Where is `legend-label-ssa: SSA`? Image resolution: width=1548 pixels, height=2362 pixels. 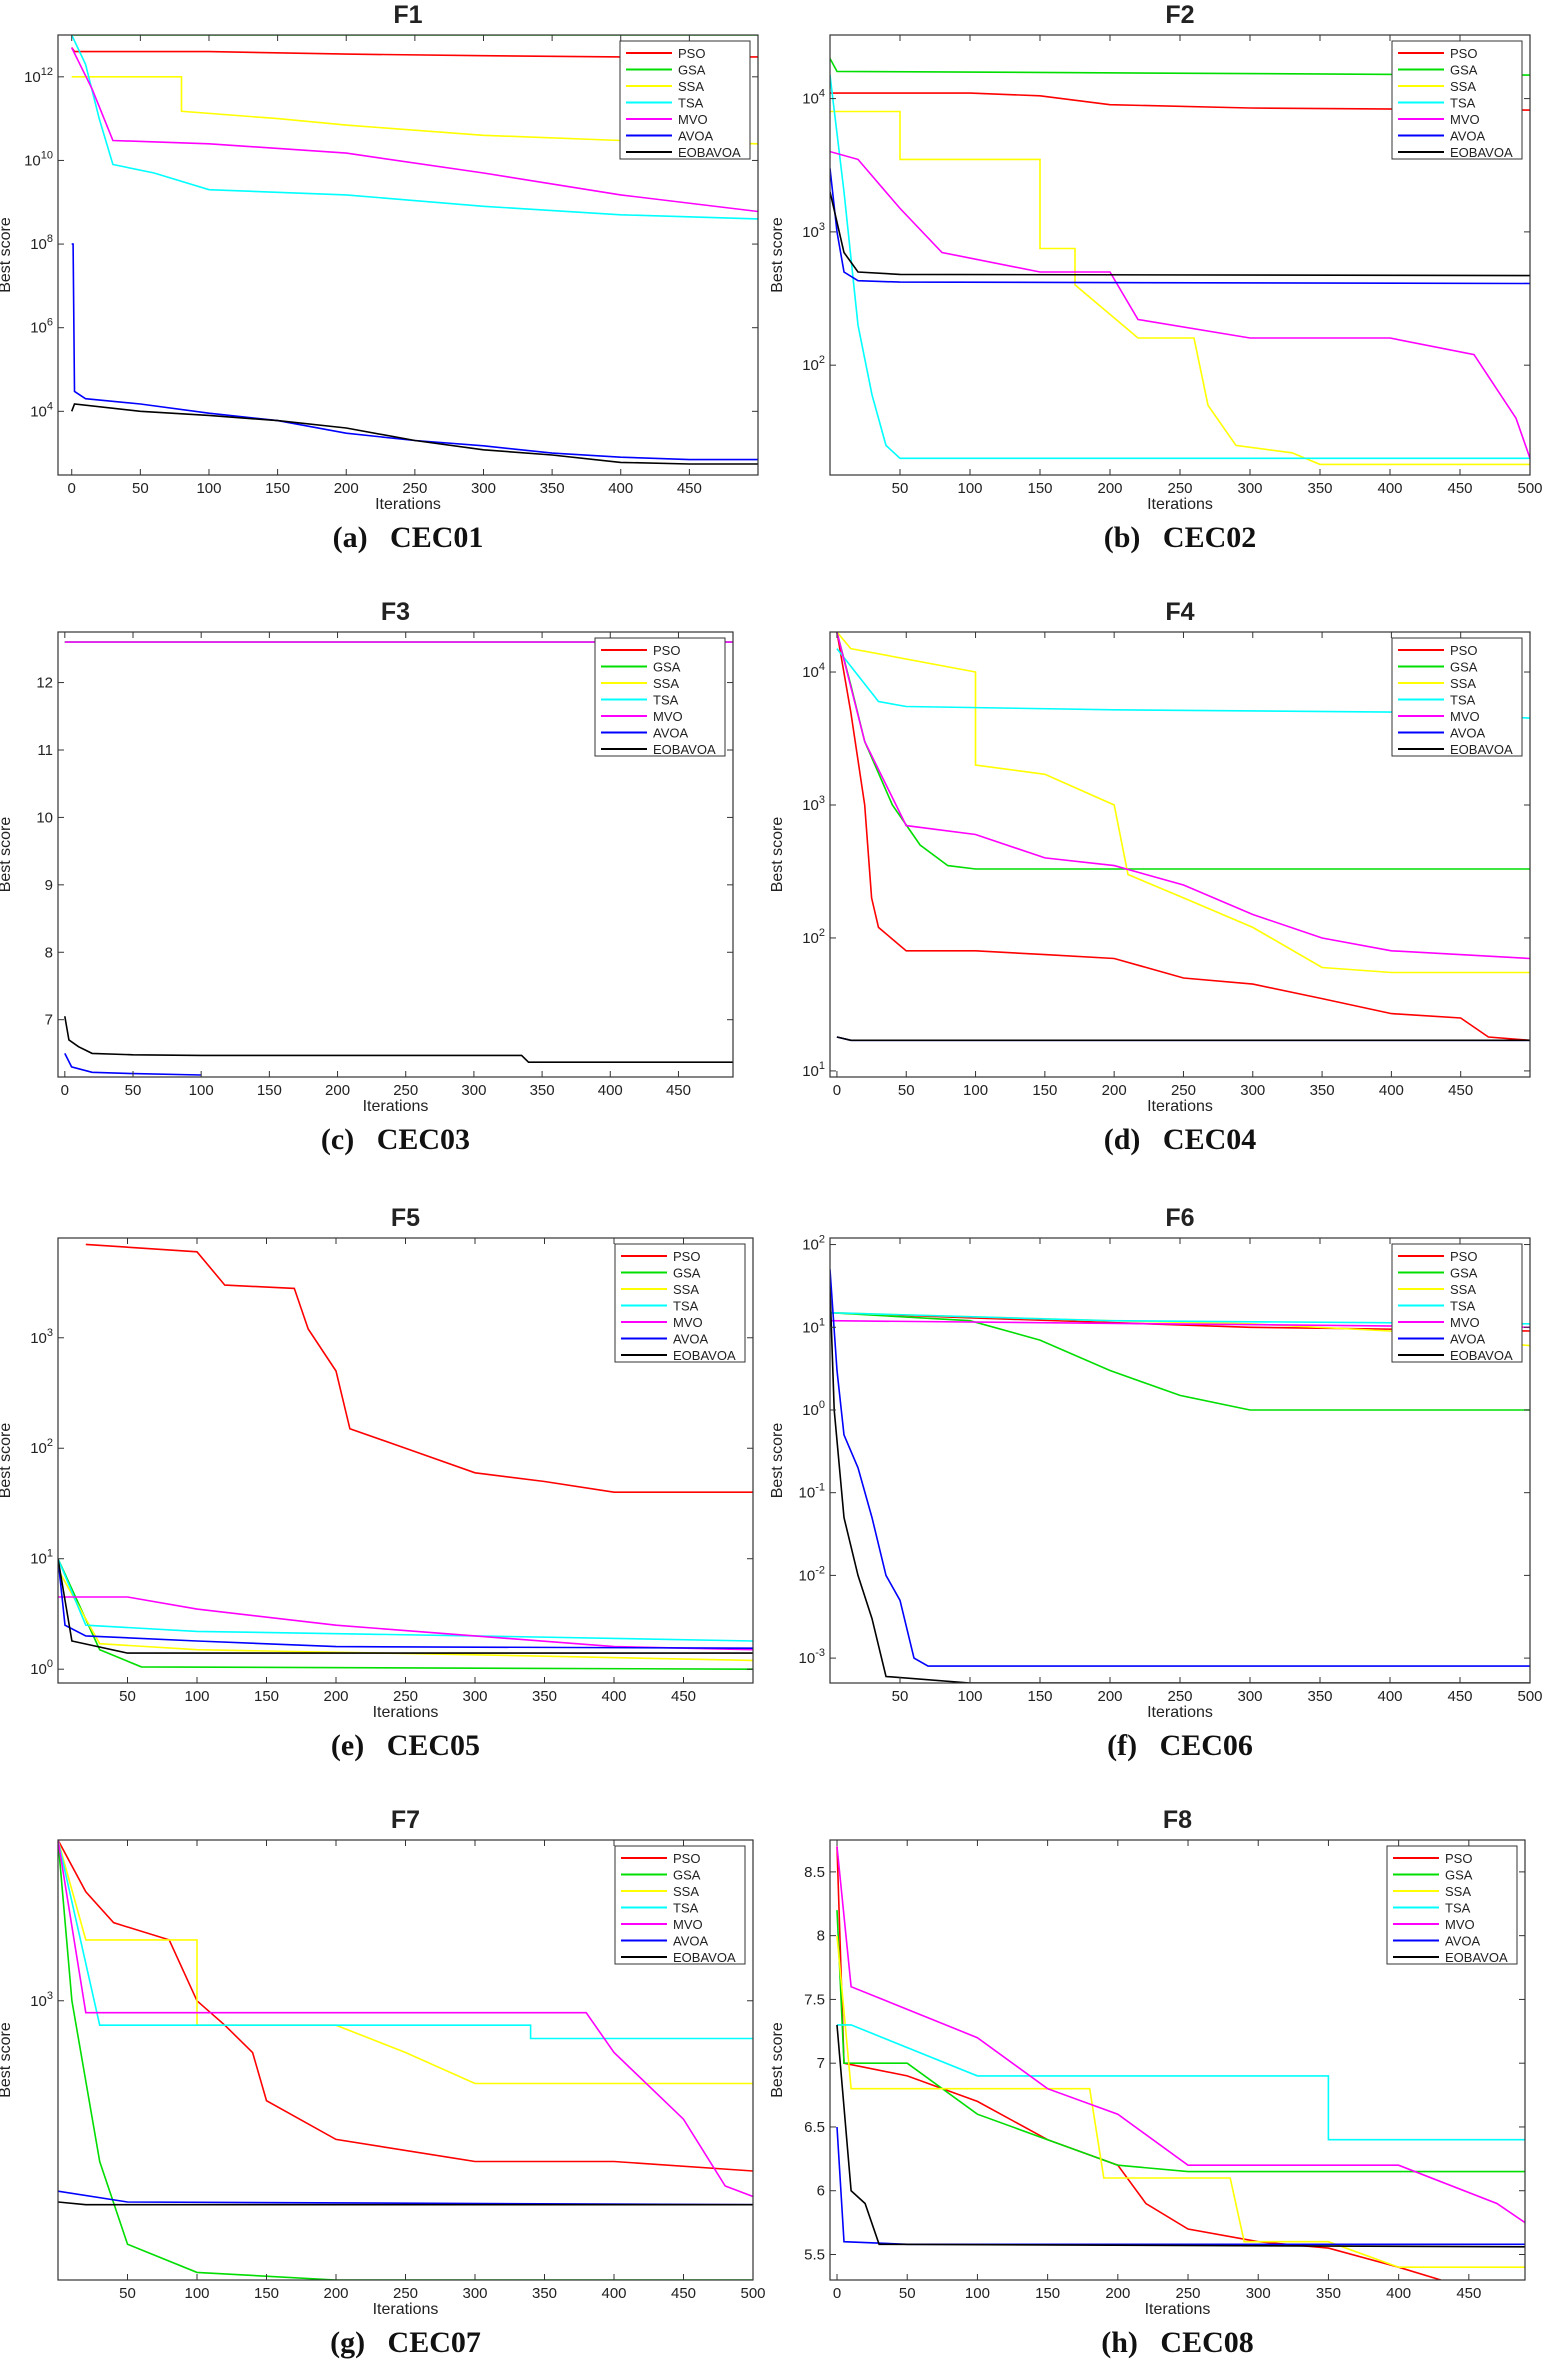 legend-label-ssa: SSA is located at coordinates (686, 1891).